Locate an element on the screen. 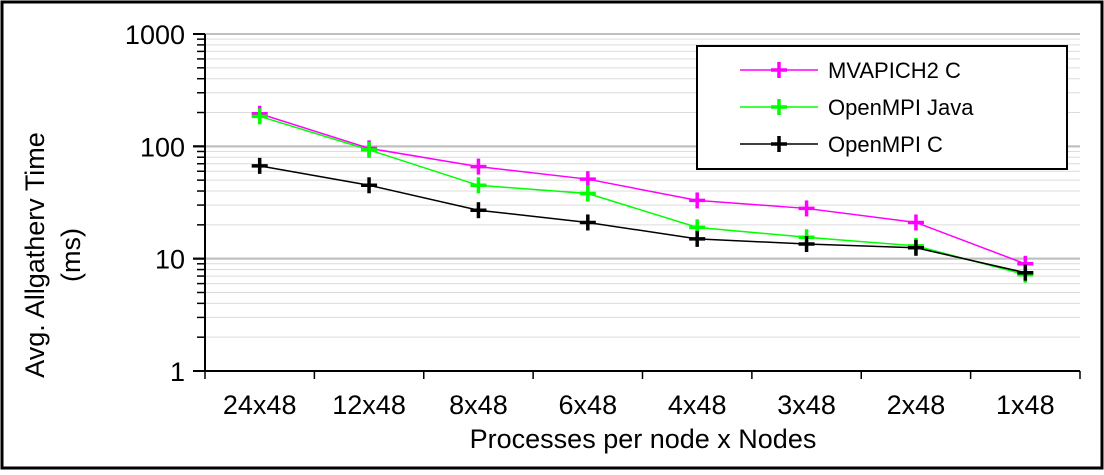 The height and width of the screenshot is (475, 1104). y-tick-label: 10 is located at coordinates (170, 260).